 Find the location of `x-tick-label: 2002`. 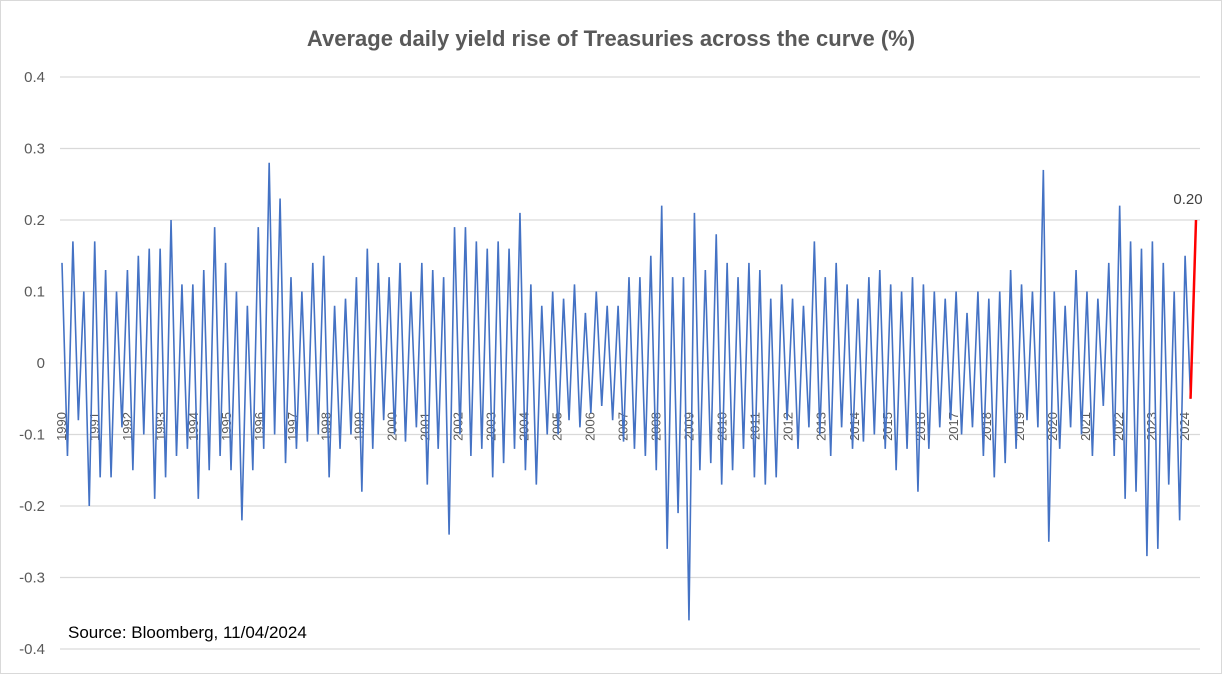

x-tick-label: 2002 is located at coordinates (457, 426).